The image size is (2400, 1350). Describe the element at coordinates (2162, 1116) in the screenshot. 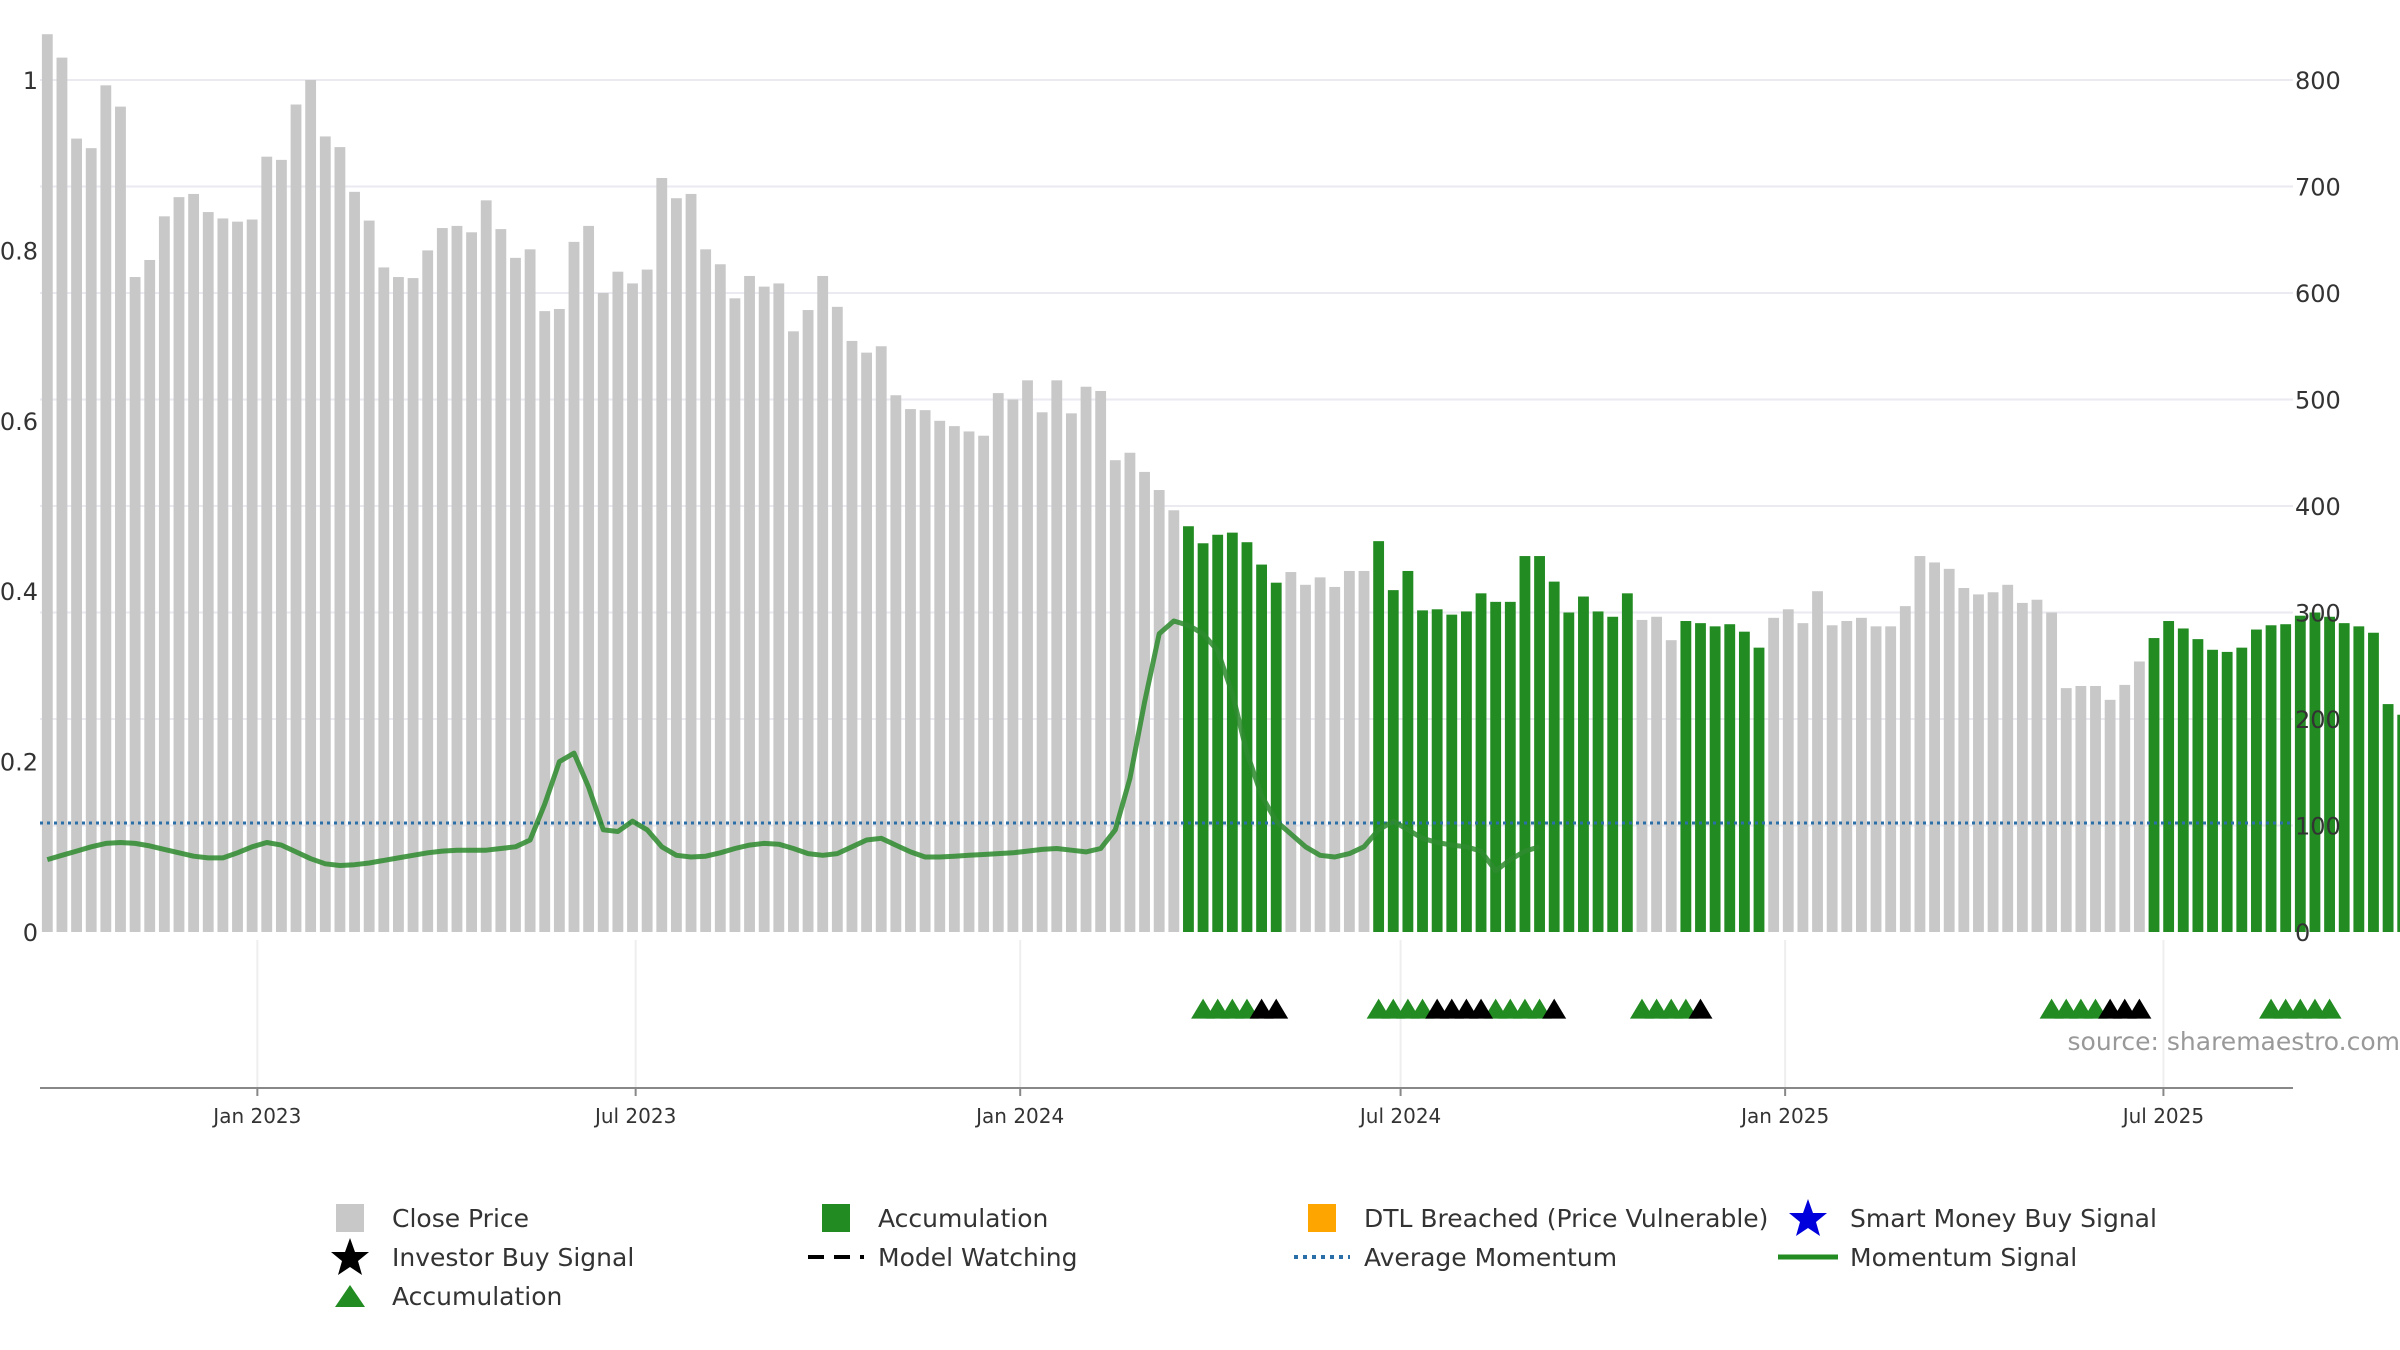

I see `x-tick-label: Jul 2025` at that location.